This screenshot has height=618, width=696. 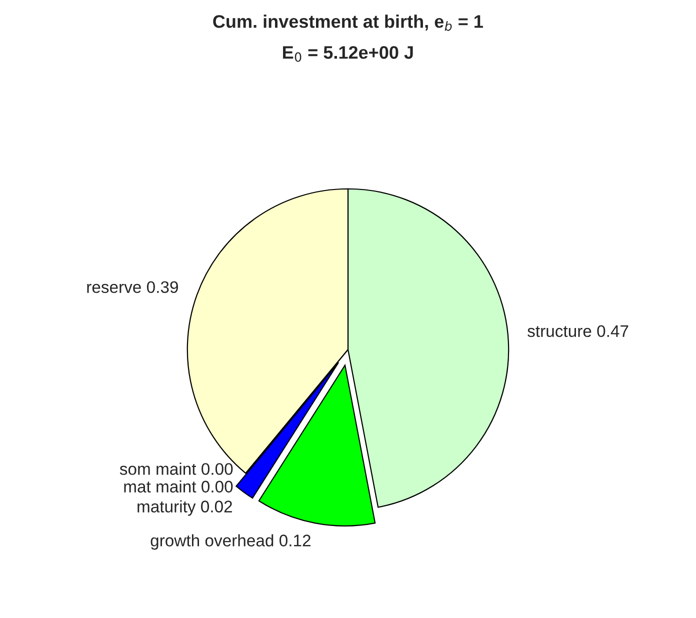 What do you see at coordinates (578, 331) in the screenshot?
I see `slice-label: structure 0.47` at bounding box center [578, 331].